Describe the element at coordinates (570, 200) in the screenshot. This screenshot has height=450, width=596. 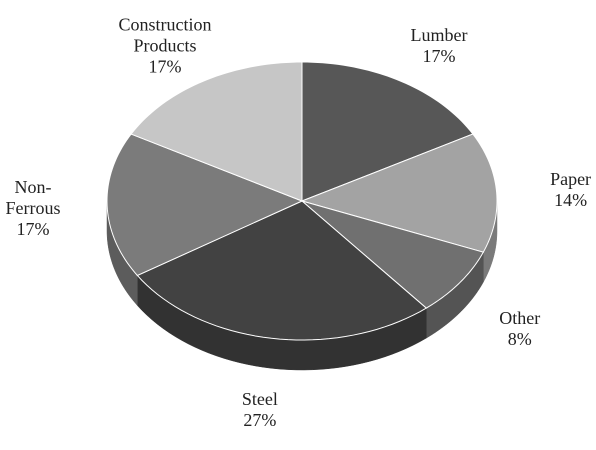
I see `slice-value-label: 14%` at that location.